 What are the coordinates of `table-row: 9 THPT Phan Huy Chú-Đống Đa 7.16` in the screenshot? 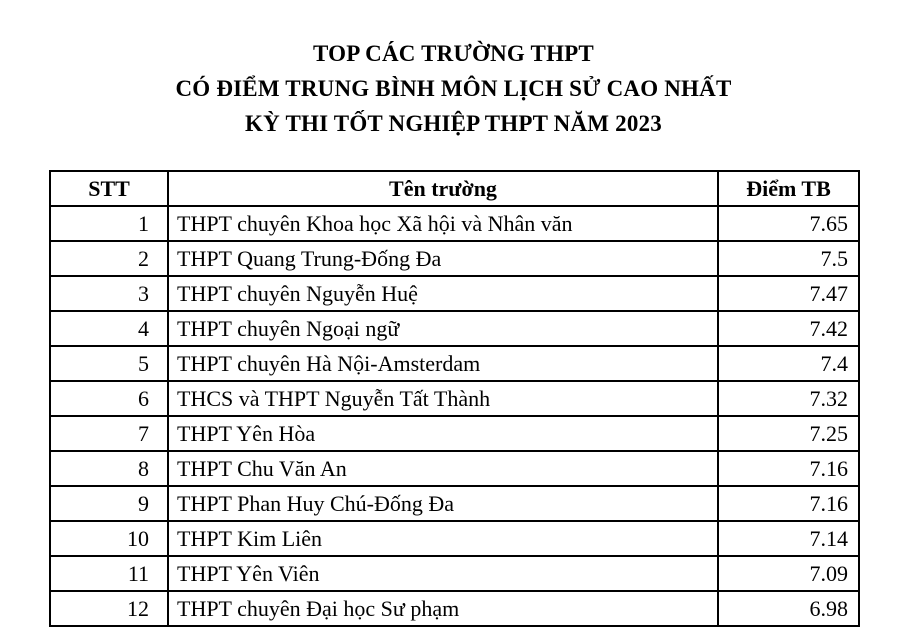 It's located at (454, 503).